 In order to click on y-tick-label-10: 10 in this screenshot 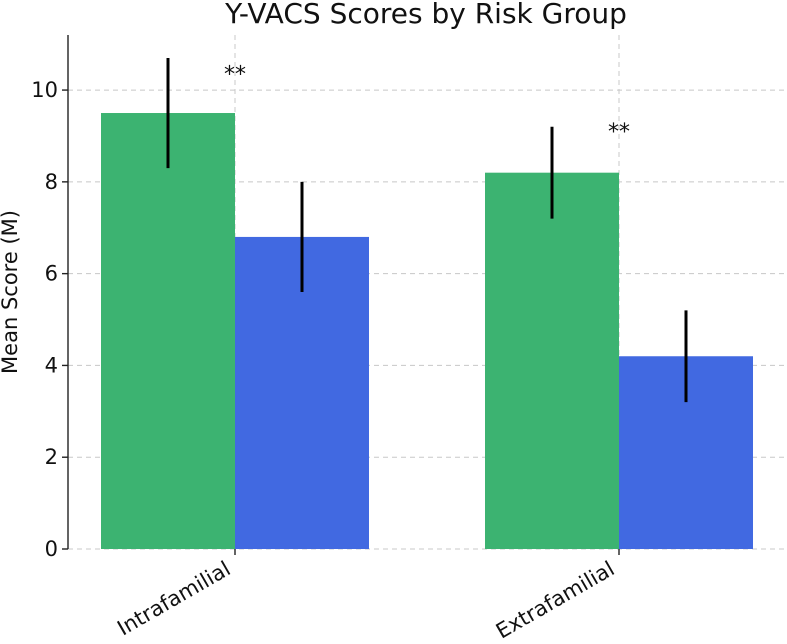, I will do `click(44, 90)`.